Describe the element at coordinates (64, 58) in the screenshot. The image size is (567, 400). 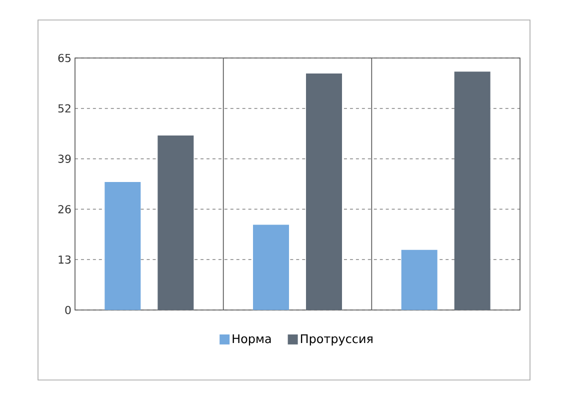
I see `y-tick-label: 65` at that location.